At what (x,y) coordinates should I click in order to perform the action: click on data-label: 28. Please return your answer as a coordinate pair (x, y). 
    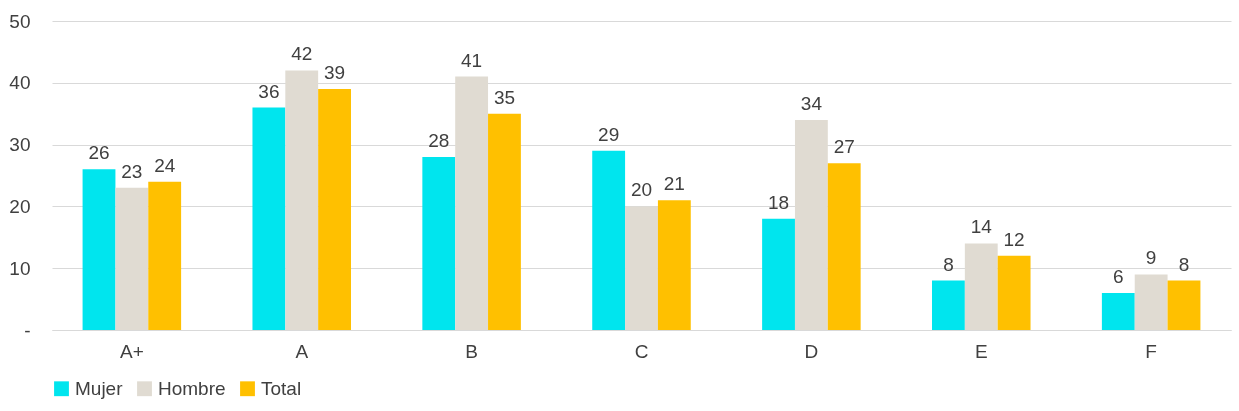
    Looking at the image, I should click on (439, 140).